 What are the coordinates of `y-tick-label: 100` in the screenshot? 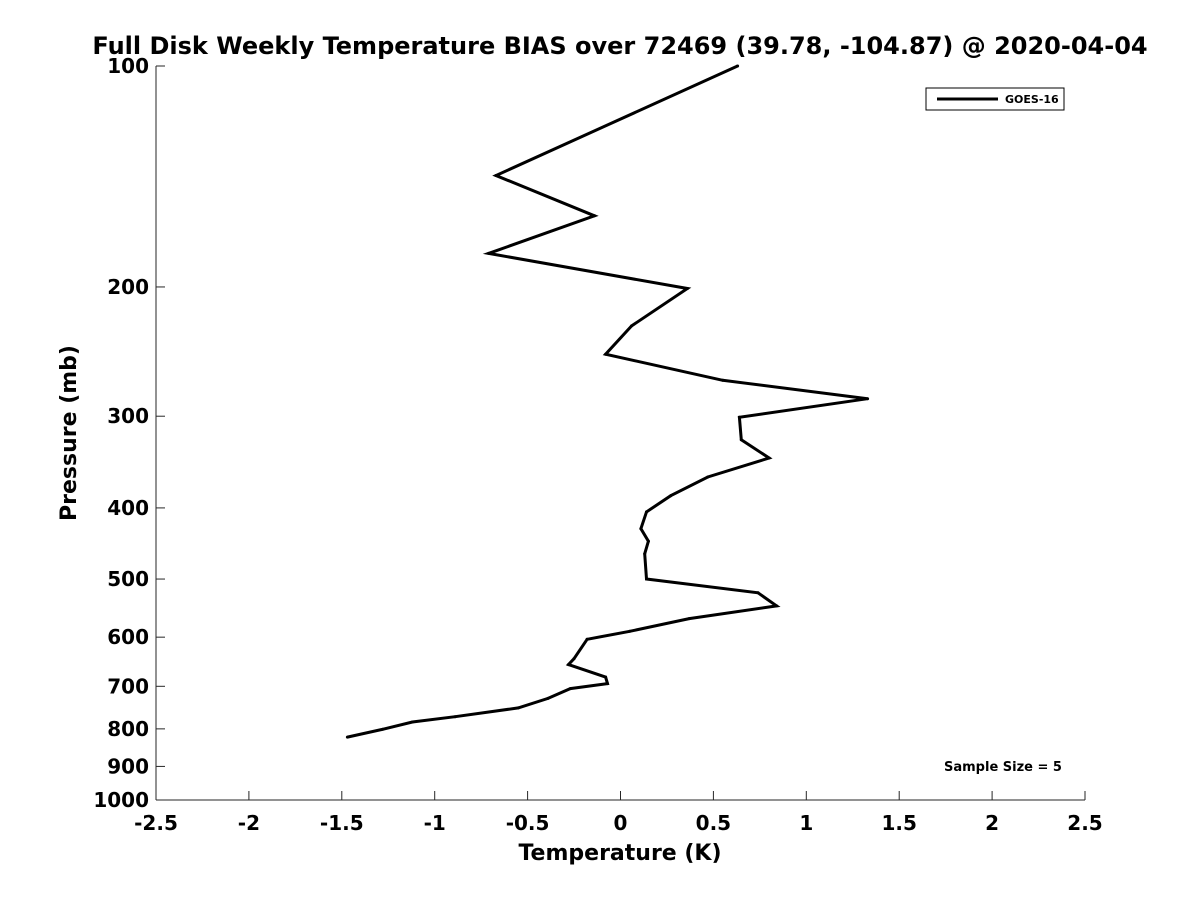 It's located at (128, 66).